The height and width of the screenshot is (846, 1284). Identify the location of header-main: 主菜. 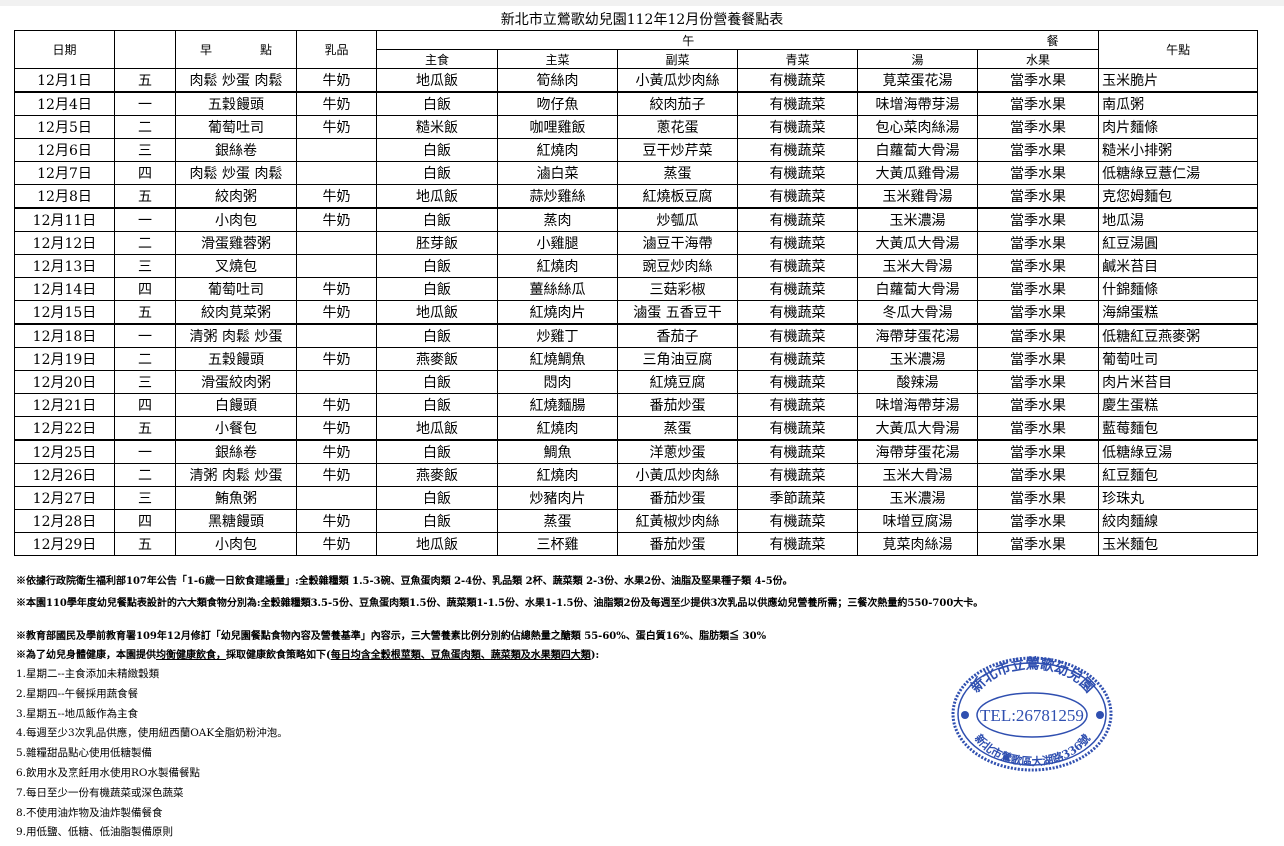
(557, 59).